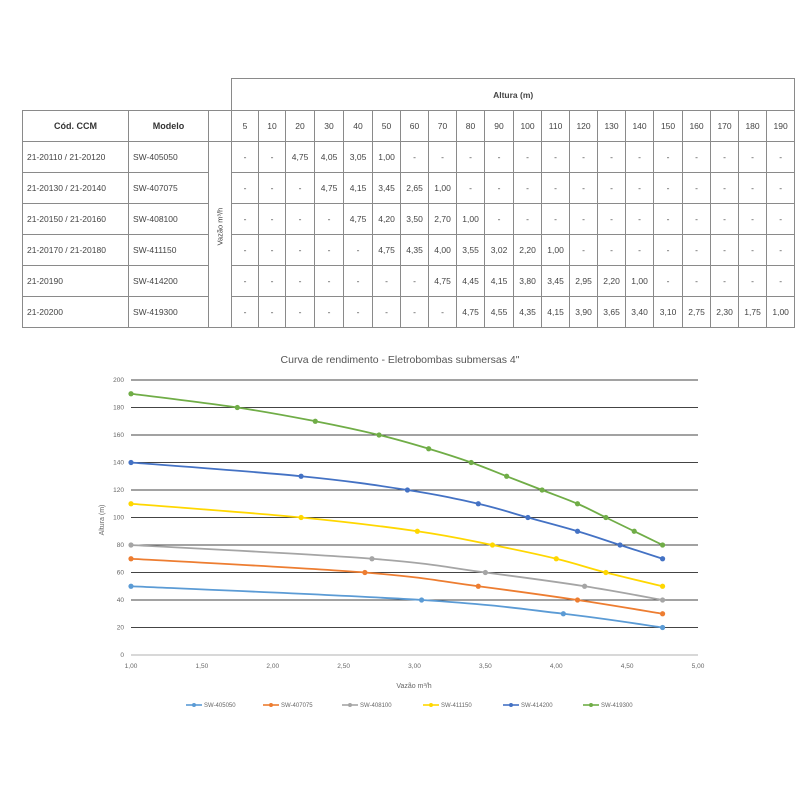 This screenshot has width=800, height=800. Describe the element at coordinates (75, 126) in the screenshot. I see `cod-ccm-header: Cód. CCM` at that location.